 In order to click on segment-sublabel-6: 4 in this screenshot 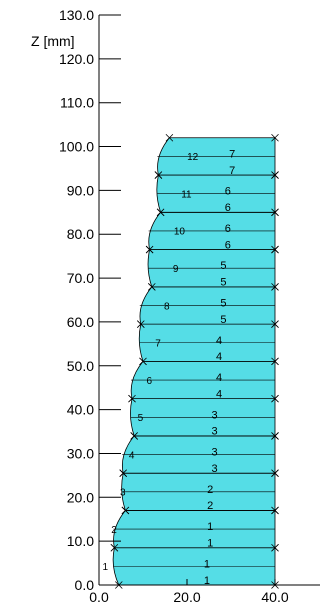, I will do `click(219, 394)`.